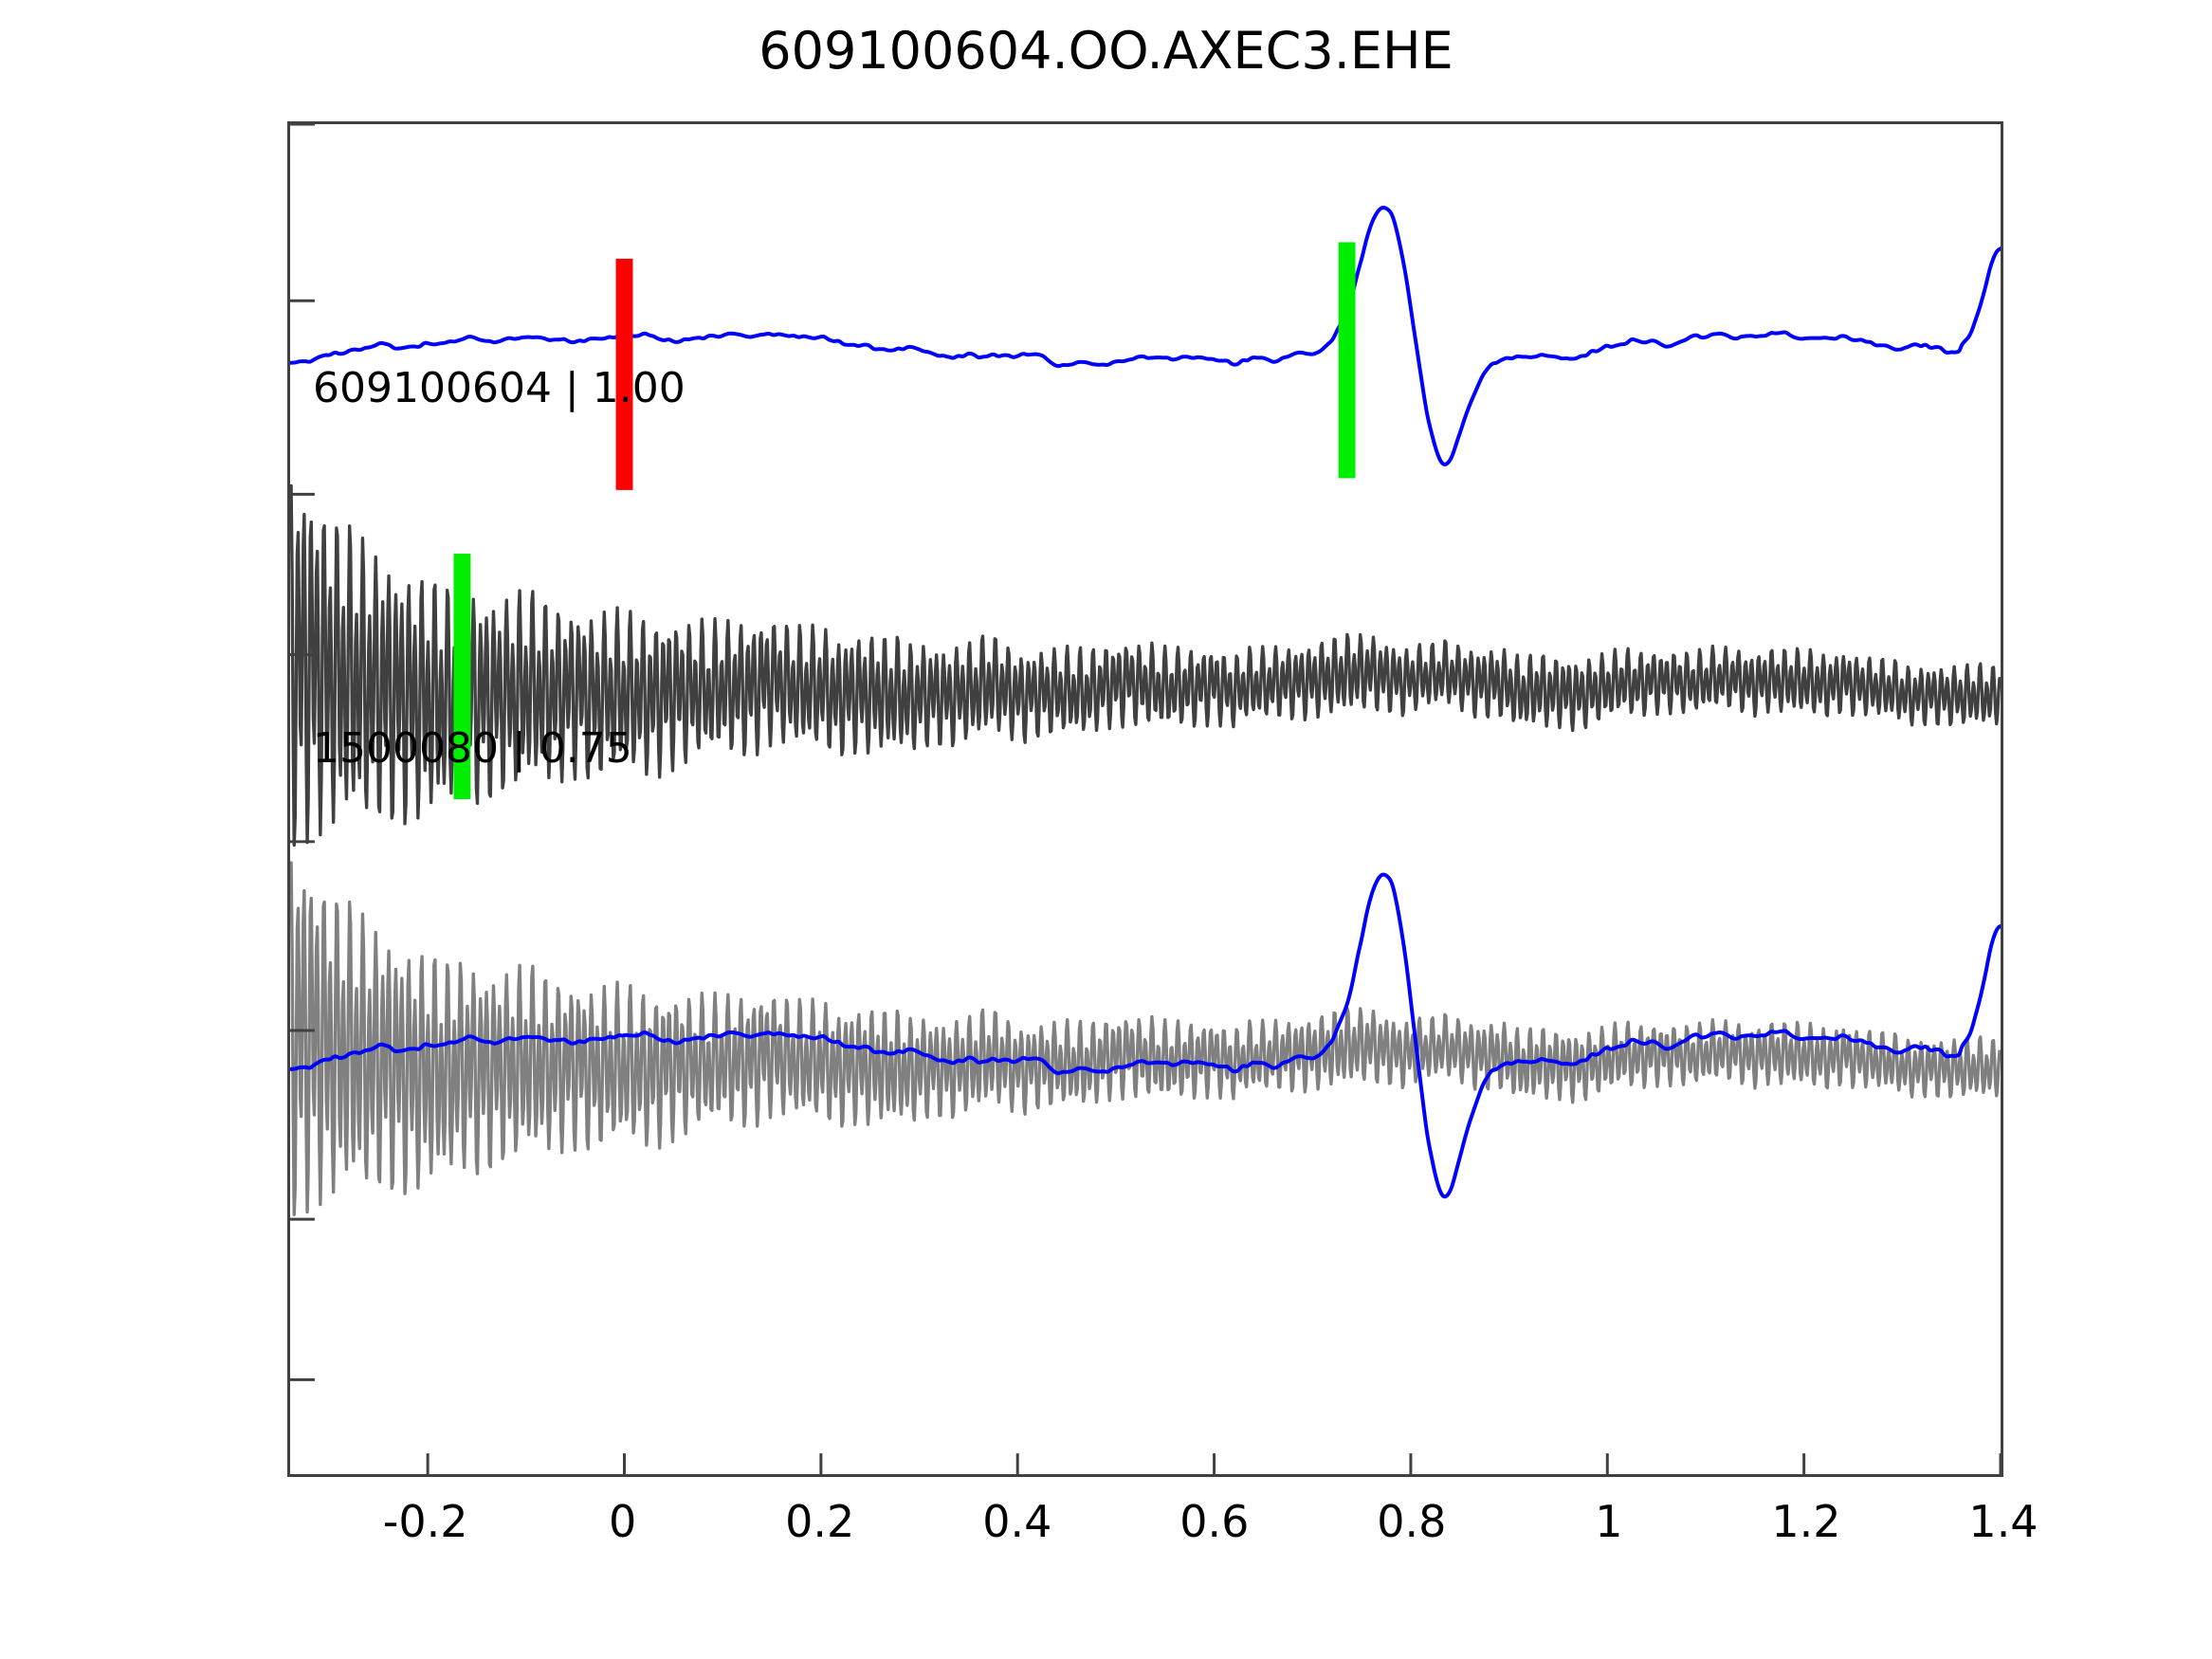 This screenshot has height=1659, width=2212. I want to click on page-title: 609100604.OO.AXEC3.EHE, so click(1106, 51).